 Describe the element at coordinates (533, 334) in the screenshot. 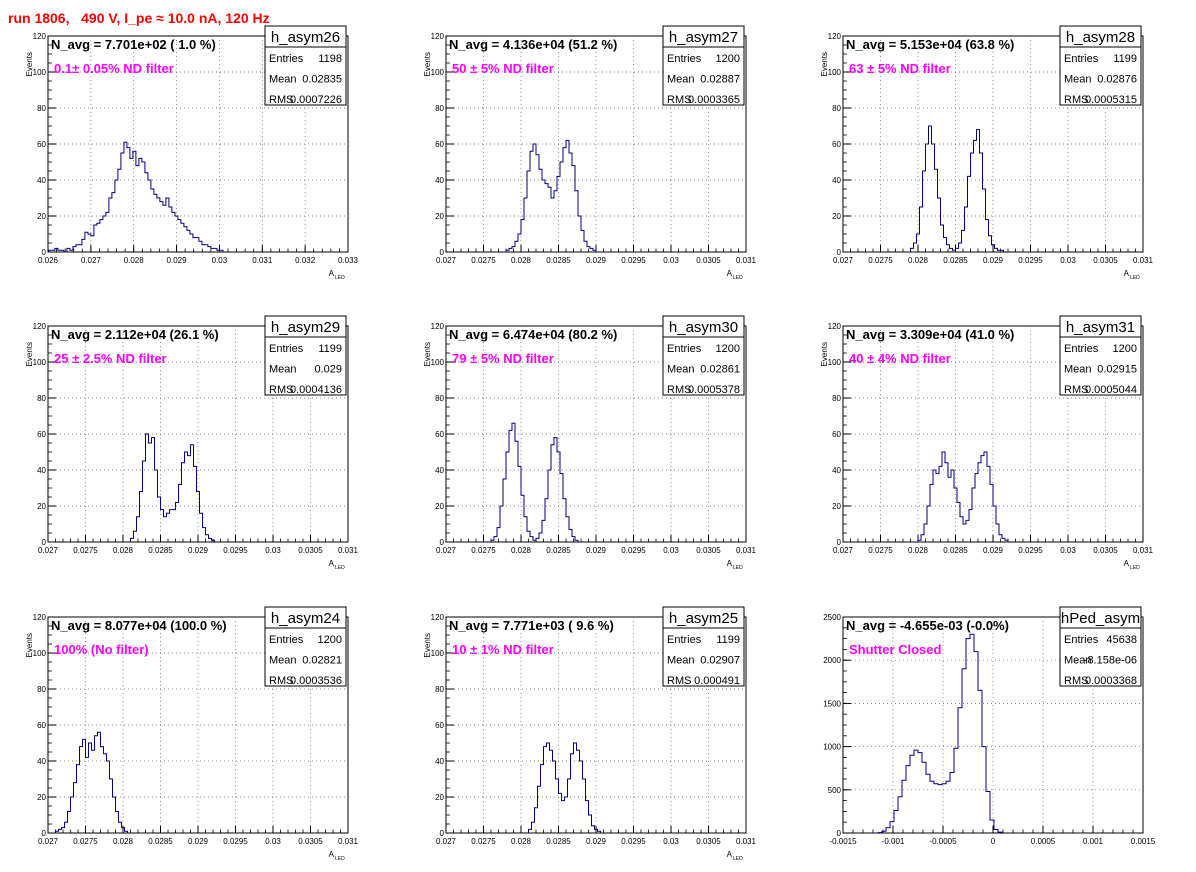

I see `navg-label: N_avg = 6.474e+04 (80.2 %)` at that location.